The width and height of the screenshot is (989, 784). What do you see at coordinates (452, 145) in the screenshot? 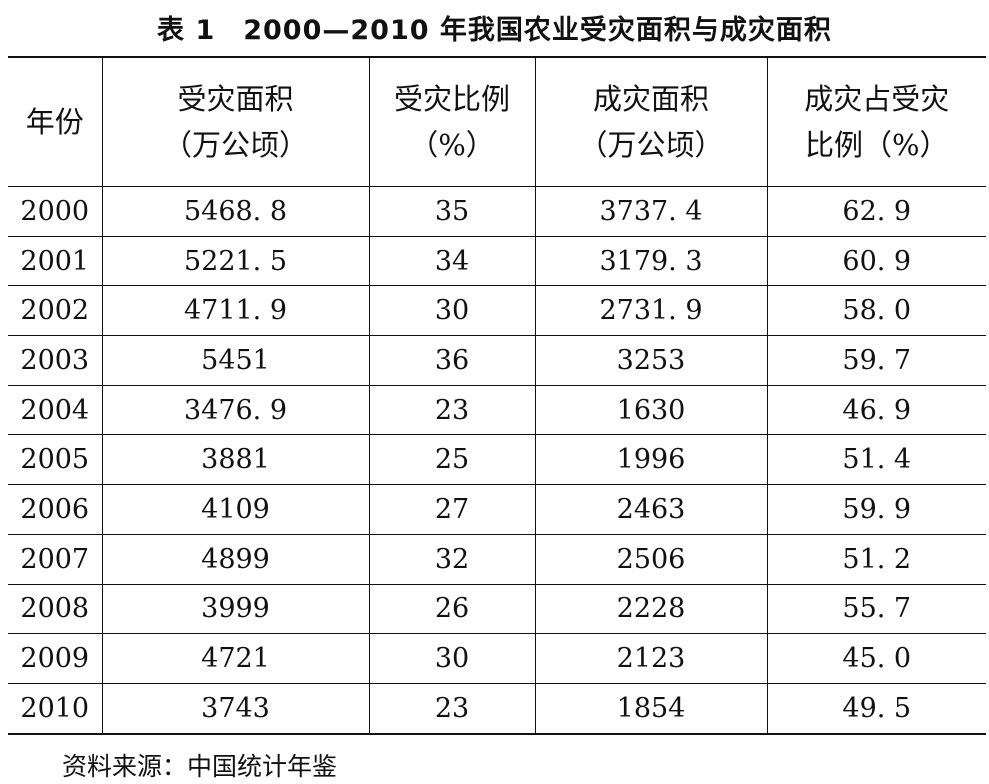
I see `header-affected-ratio-line2: （%）` at bounding box center [452, 145].